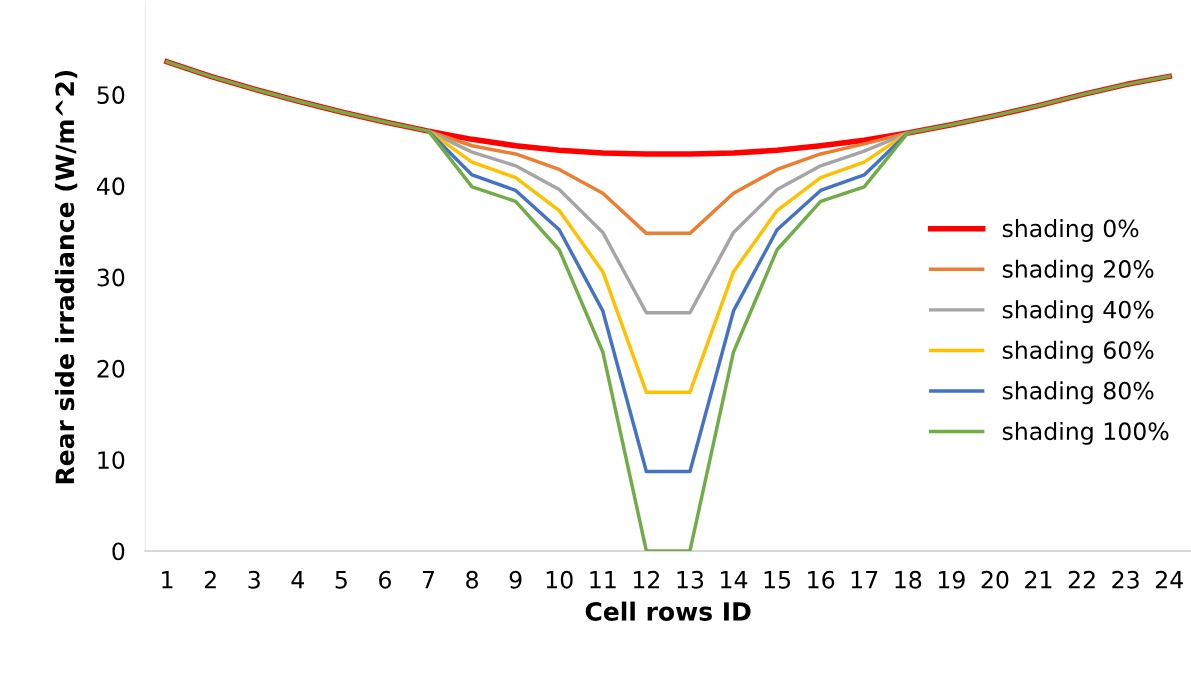  What do you see at coordinates (1125, 579) in the screenshot?
I see `x-tick-label: 23` at bounding box center [1125, 579].